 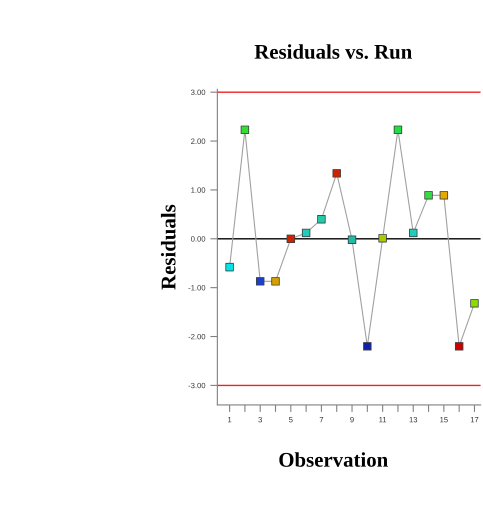 What do you see at coordinates (333, 459) in the screenshot?
I see `x-axis-title: Observation` at bounding box center [333, 459].